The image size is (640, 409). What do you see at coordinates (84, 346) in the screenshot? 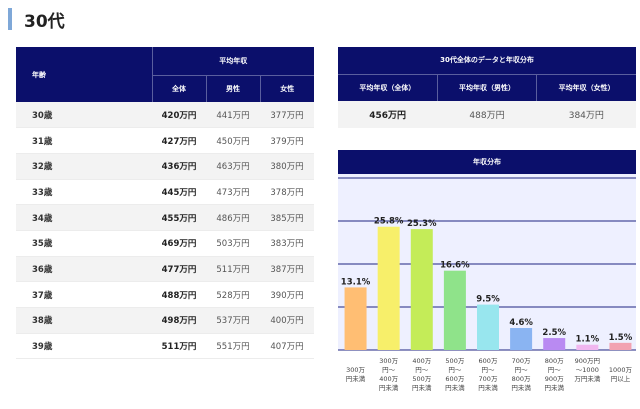
I see `cell-age: 39歳` at bounding box center [84, 346].